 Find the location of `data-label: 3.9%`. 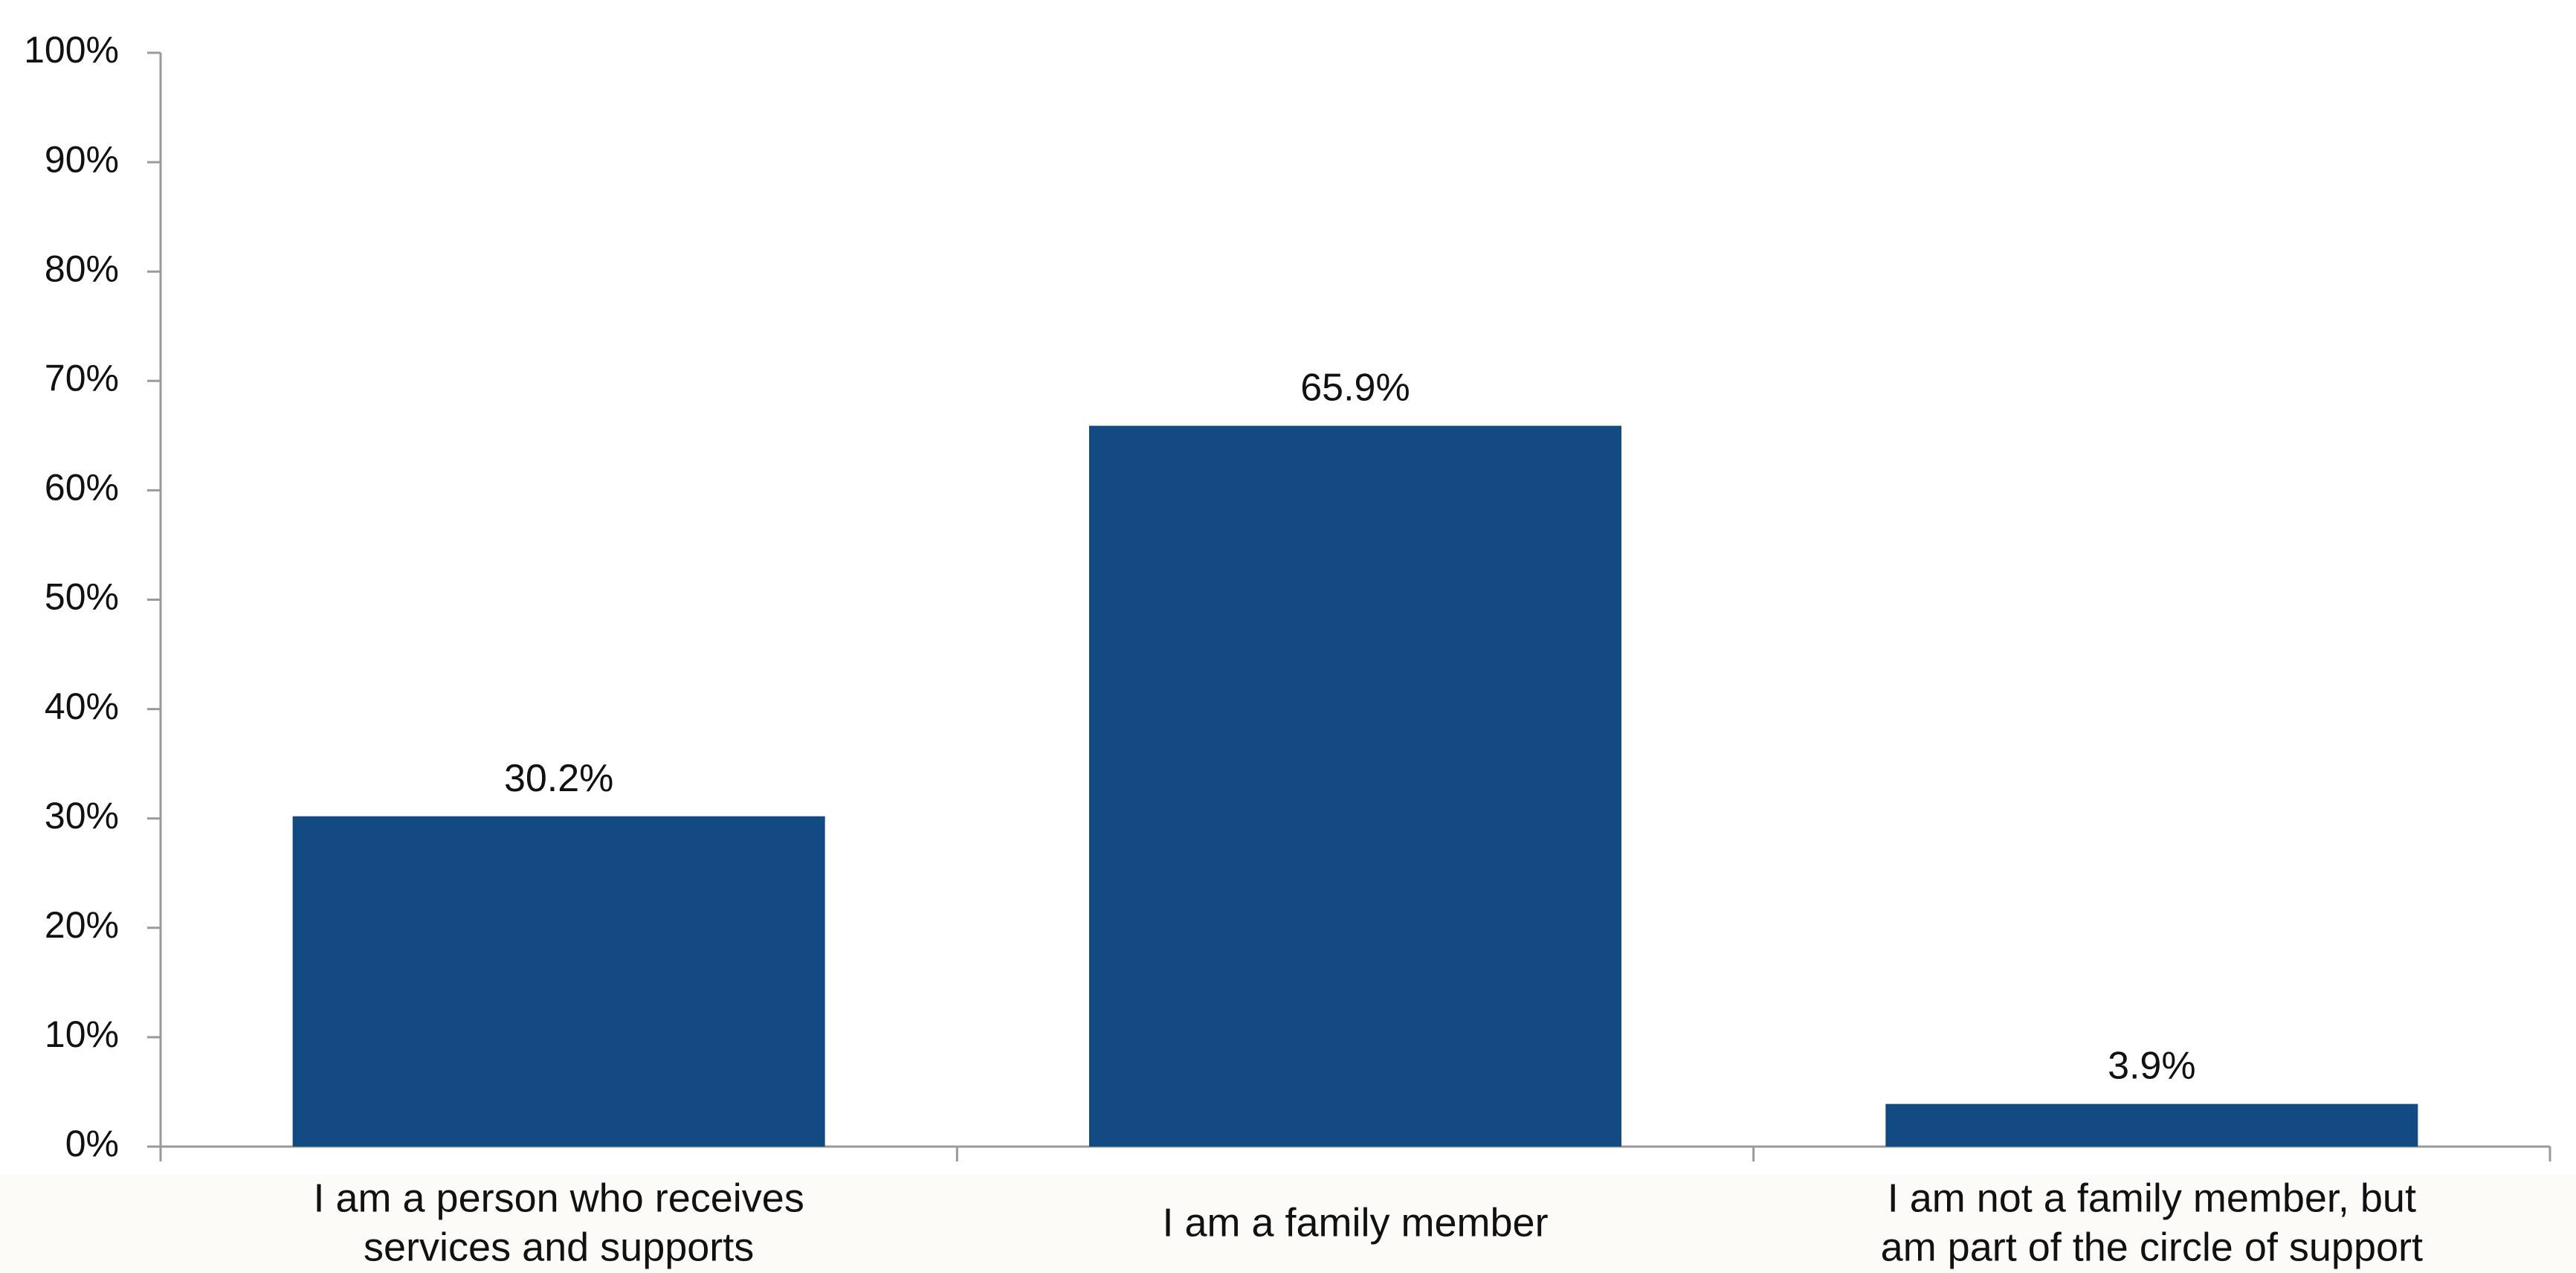

data-label: 3.9% is located at coordinates (2152, 1066).